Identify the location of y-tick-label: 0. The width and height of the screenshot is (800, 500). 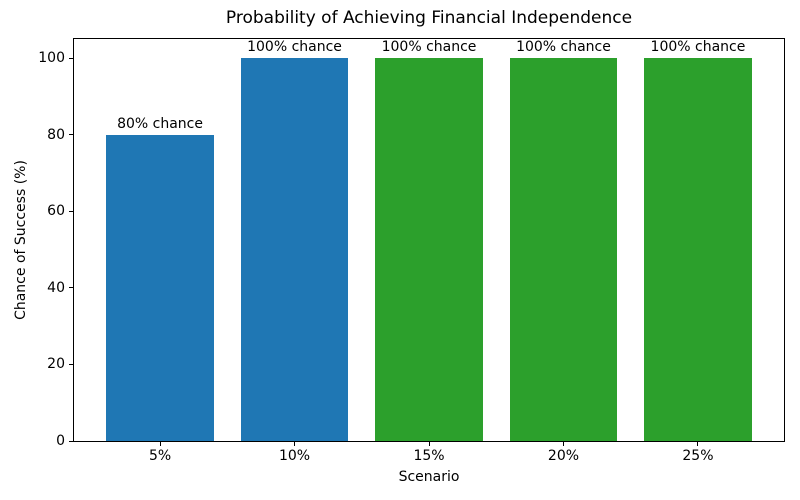
(60, 441).